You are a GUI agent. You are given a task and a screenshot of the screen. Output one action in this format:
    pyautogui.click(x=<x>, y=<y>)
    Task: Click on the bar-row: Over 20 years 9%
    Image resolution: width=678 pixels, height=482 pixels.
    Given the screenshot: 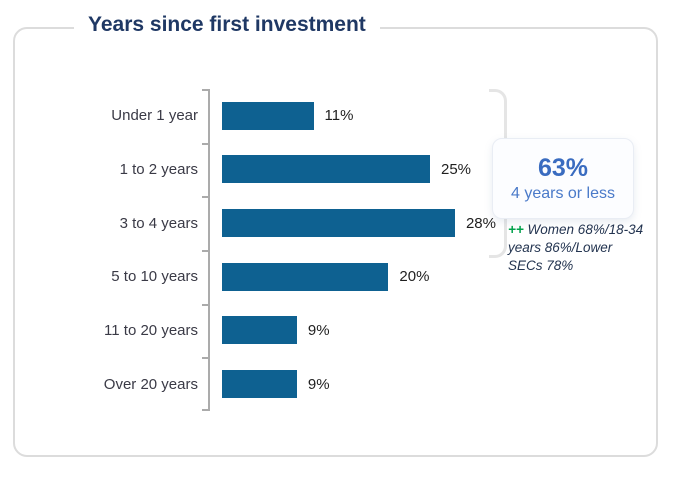 What is the action you would take?
    pyautogui.click(x=265, y=384)
    